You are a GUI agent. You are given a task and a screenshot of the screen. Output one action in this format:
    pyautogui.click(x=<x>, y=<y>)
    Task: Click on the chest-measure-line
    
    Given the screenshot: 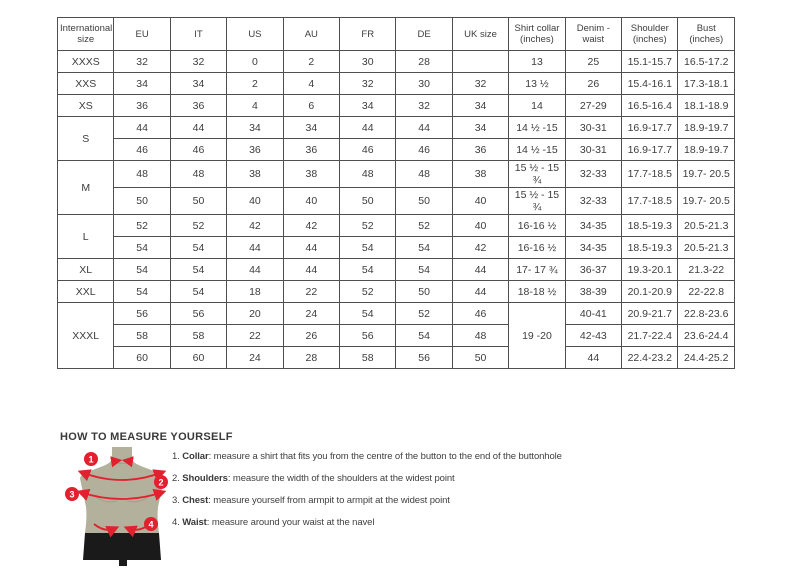 What is the action you would take?
    pyautogui.click(x=121, y=494)
    